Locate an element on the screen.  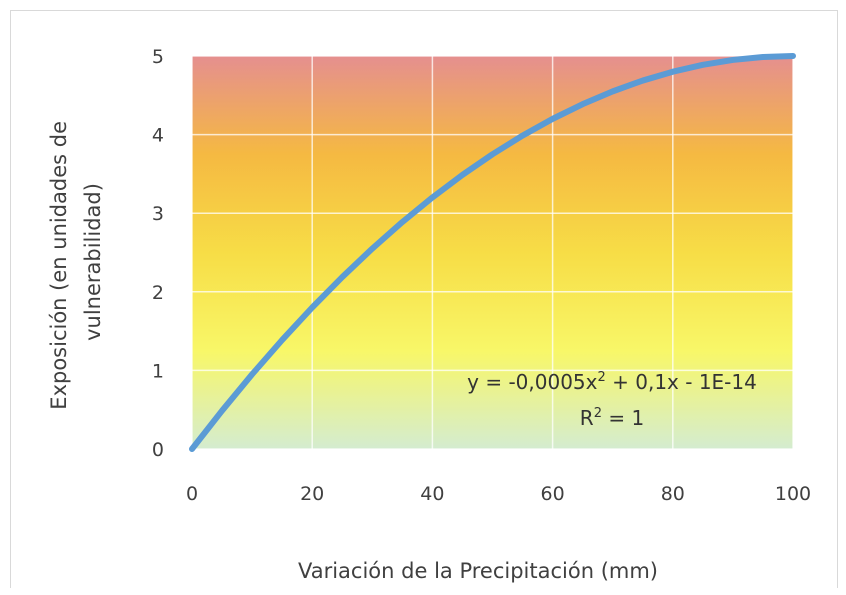
r-squared-label: R2 = 1 is located at coordinates (612, 418).